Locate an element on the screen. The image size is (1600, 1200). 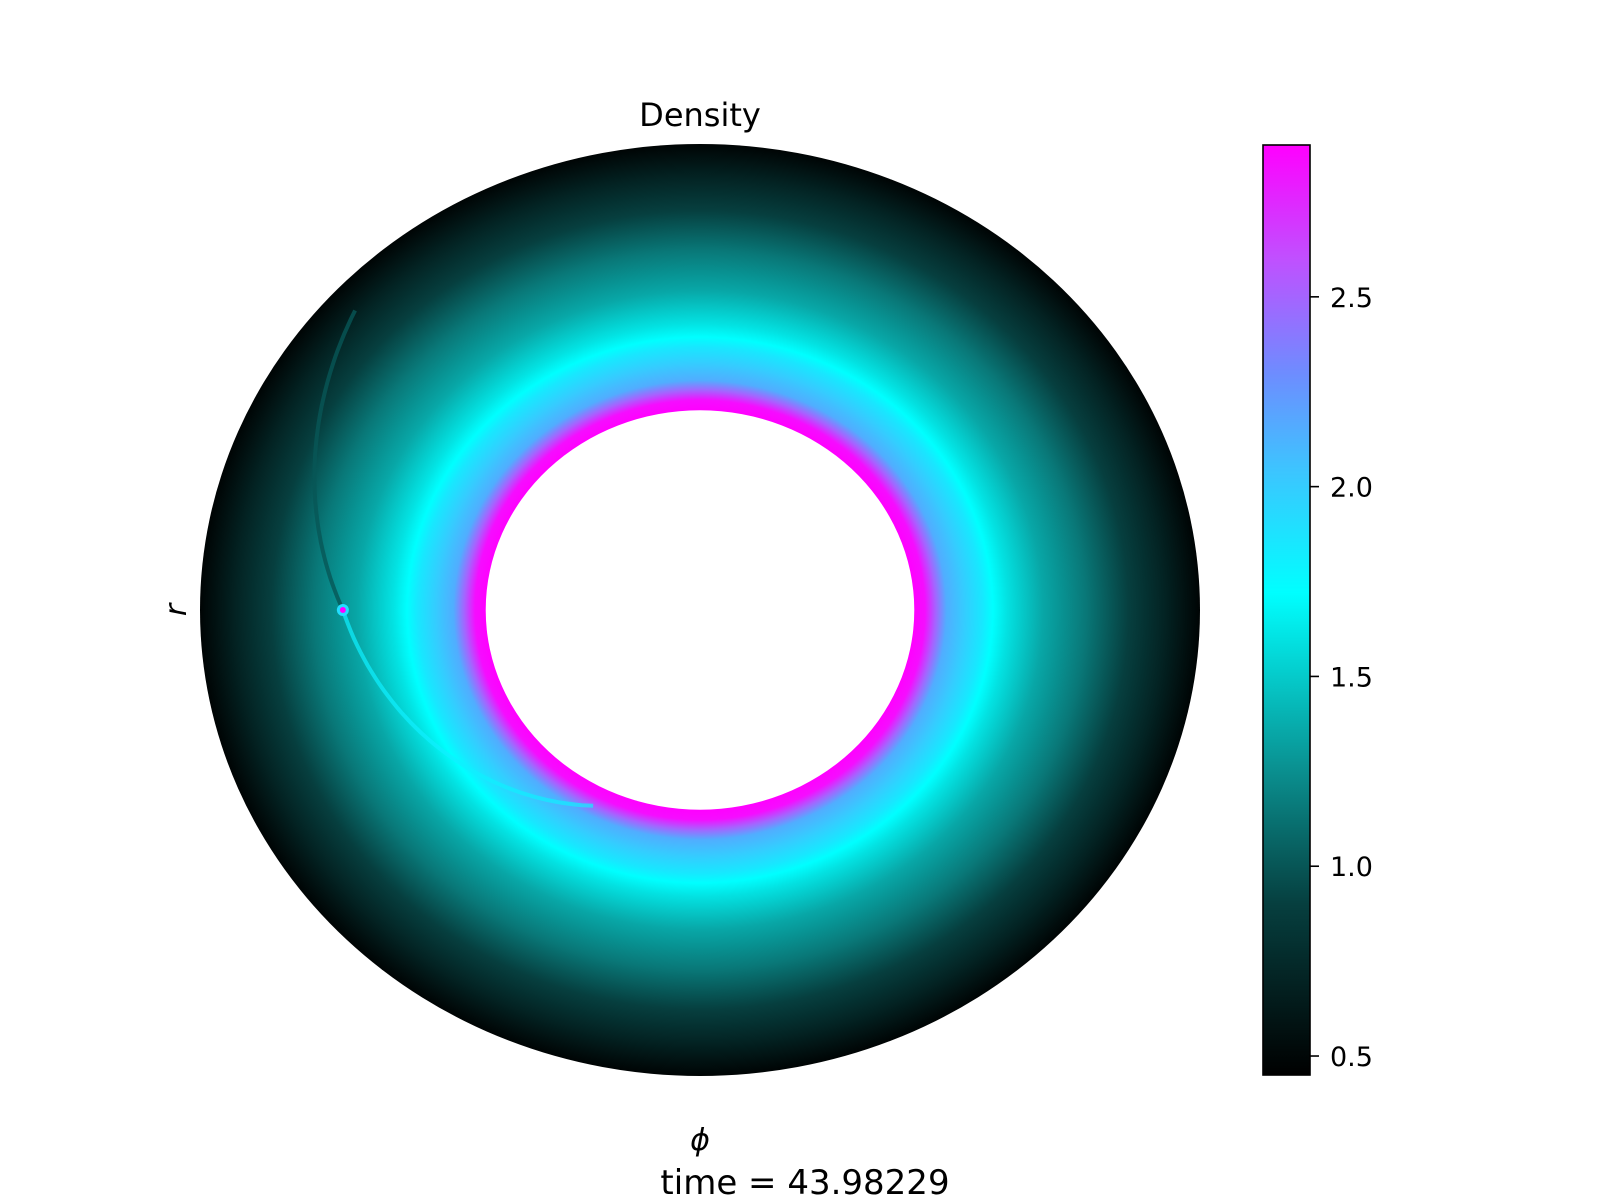
colorbar-gradient is located at coordinates (1286, 610).